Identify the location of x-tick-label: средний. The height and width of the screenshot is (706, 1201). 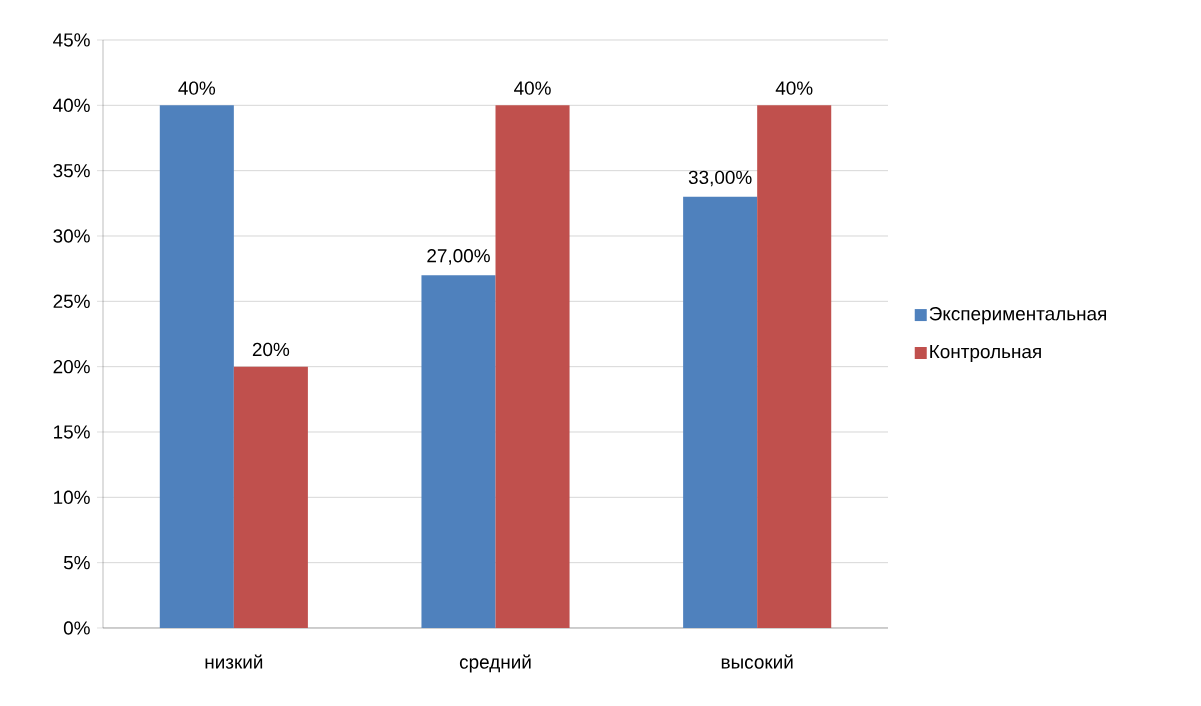
(495, 663).